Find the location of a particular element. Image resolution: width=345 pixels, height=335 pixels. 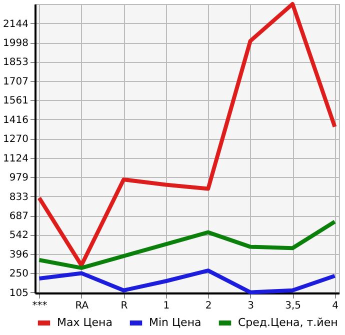

y-tick-label: 1998 is located at coordinates (15, 44).